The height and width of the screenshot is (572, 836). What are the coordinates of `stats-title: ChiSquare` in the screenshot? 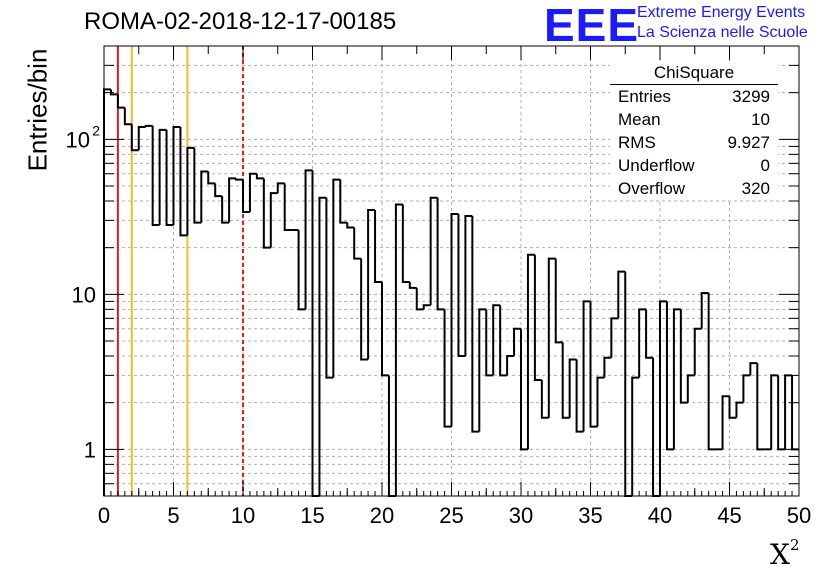 It's located at (694, 73).